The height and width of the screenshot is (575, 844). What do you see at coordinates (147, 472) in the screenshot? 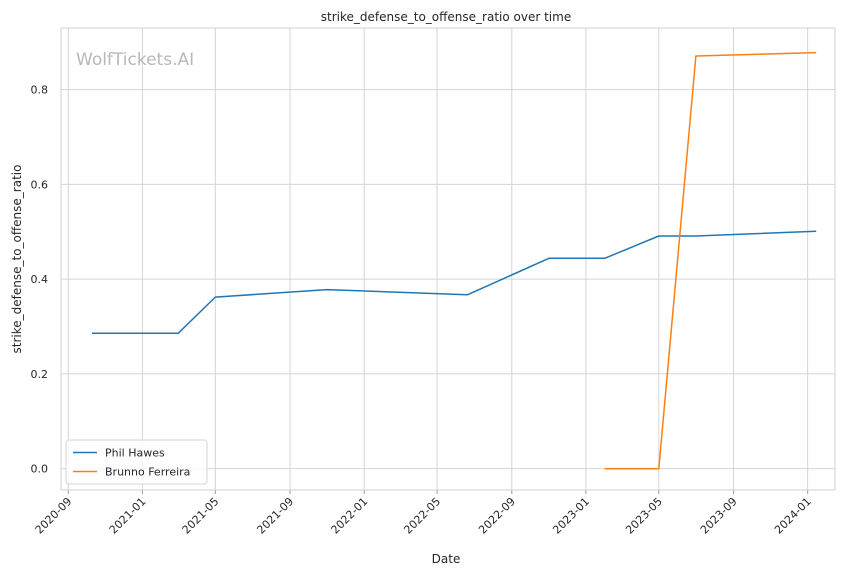
I see `legend-label-brunno-ferreira: Brunno Ferreira` at bounding box center [147, 472].